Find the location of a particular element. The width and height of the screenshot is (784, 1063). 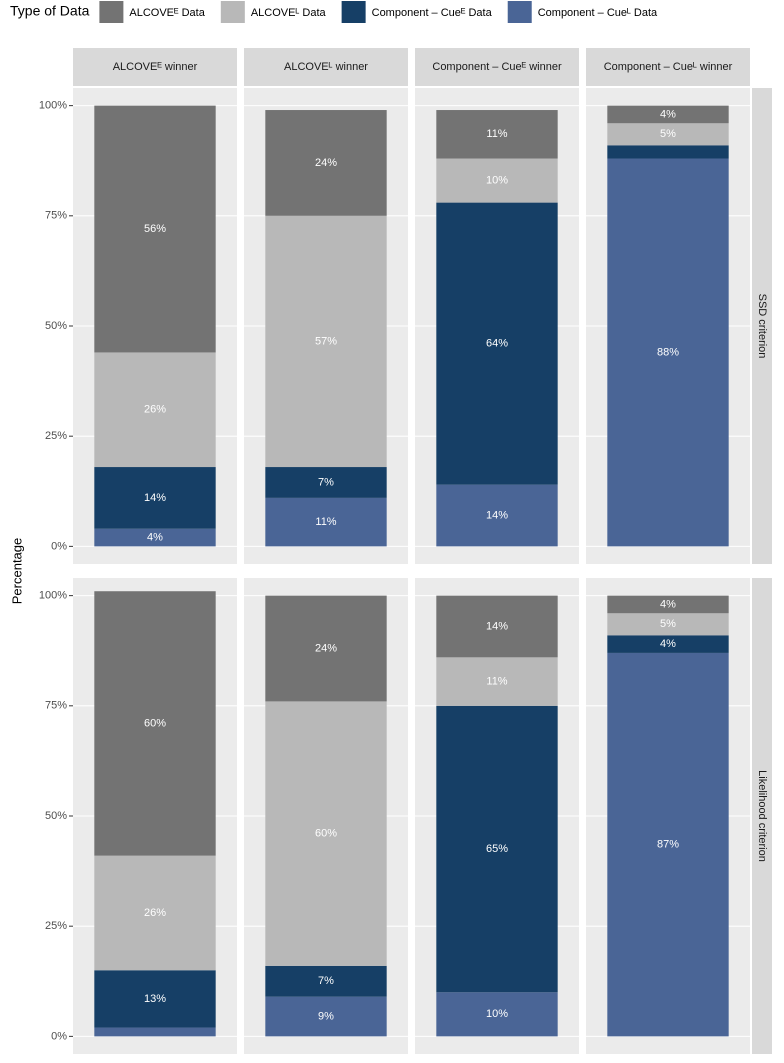

strip-label: SSD criterion is located at coordinates (762, 326).